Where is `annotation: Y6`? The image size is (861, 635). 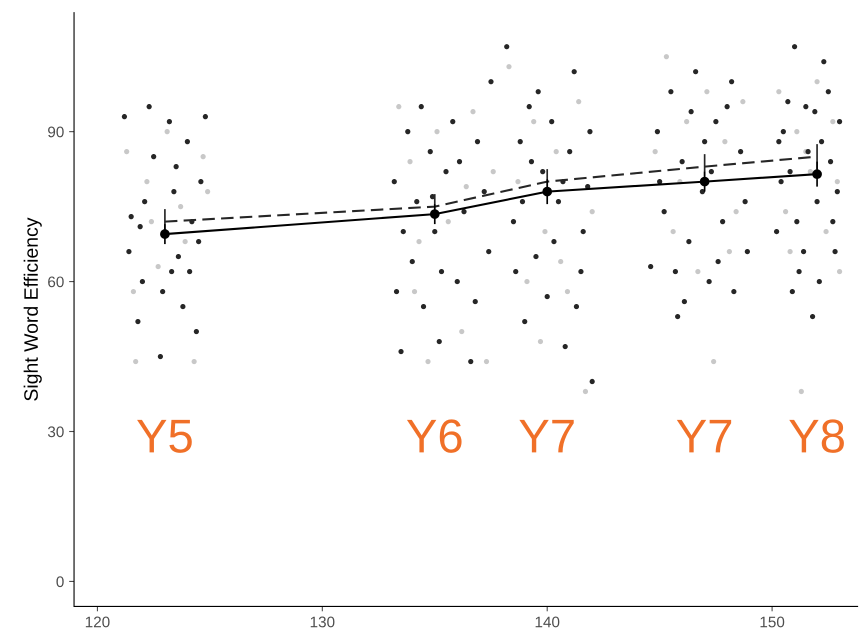 annotation: Y6 is located at coordinates (434, 436).